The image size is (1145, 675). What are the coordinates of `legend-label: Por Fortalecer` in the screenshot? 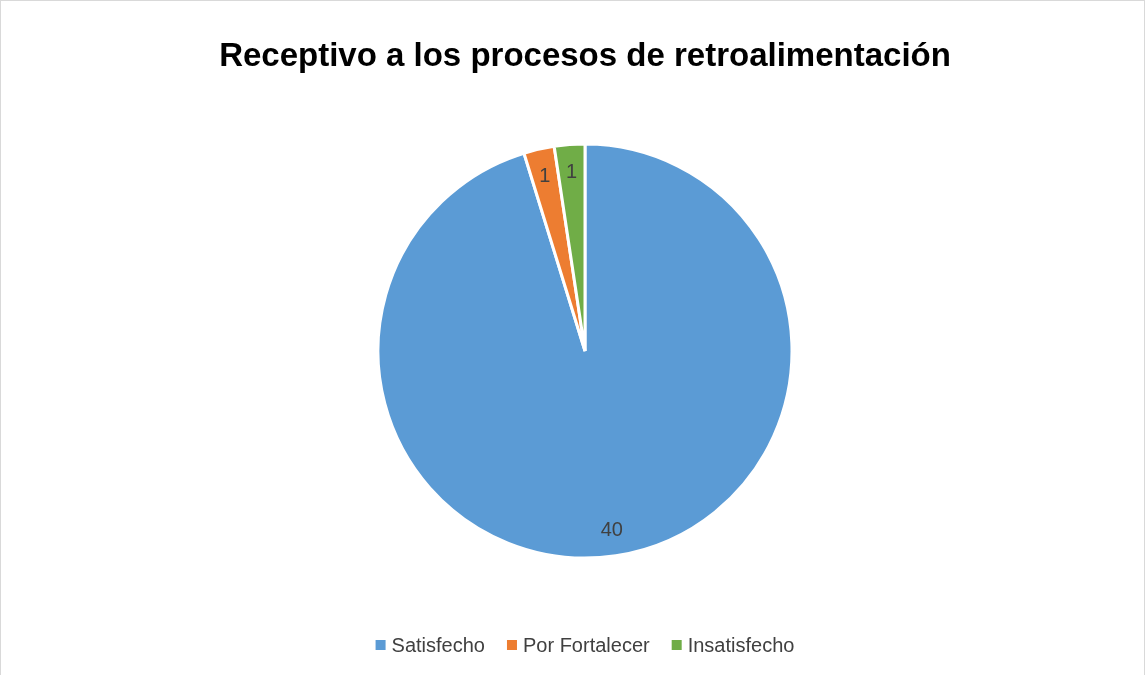 It's located at (586, 645).